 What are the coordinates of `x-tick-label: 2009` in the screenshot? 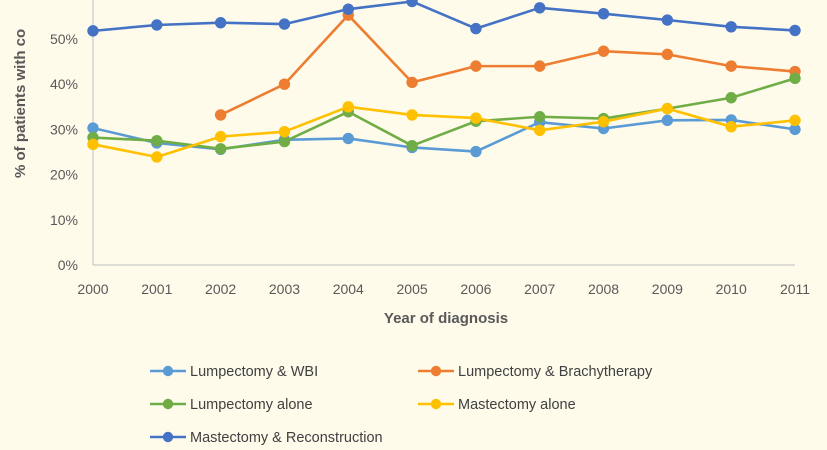 It's located at (667, 289).